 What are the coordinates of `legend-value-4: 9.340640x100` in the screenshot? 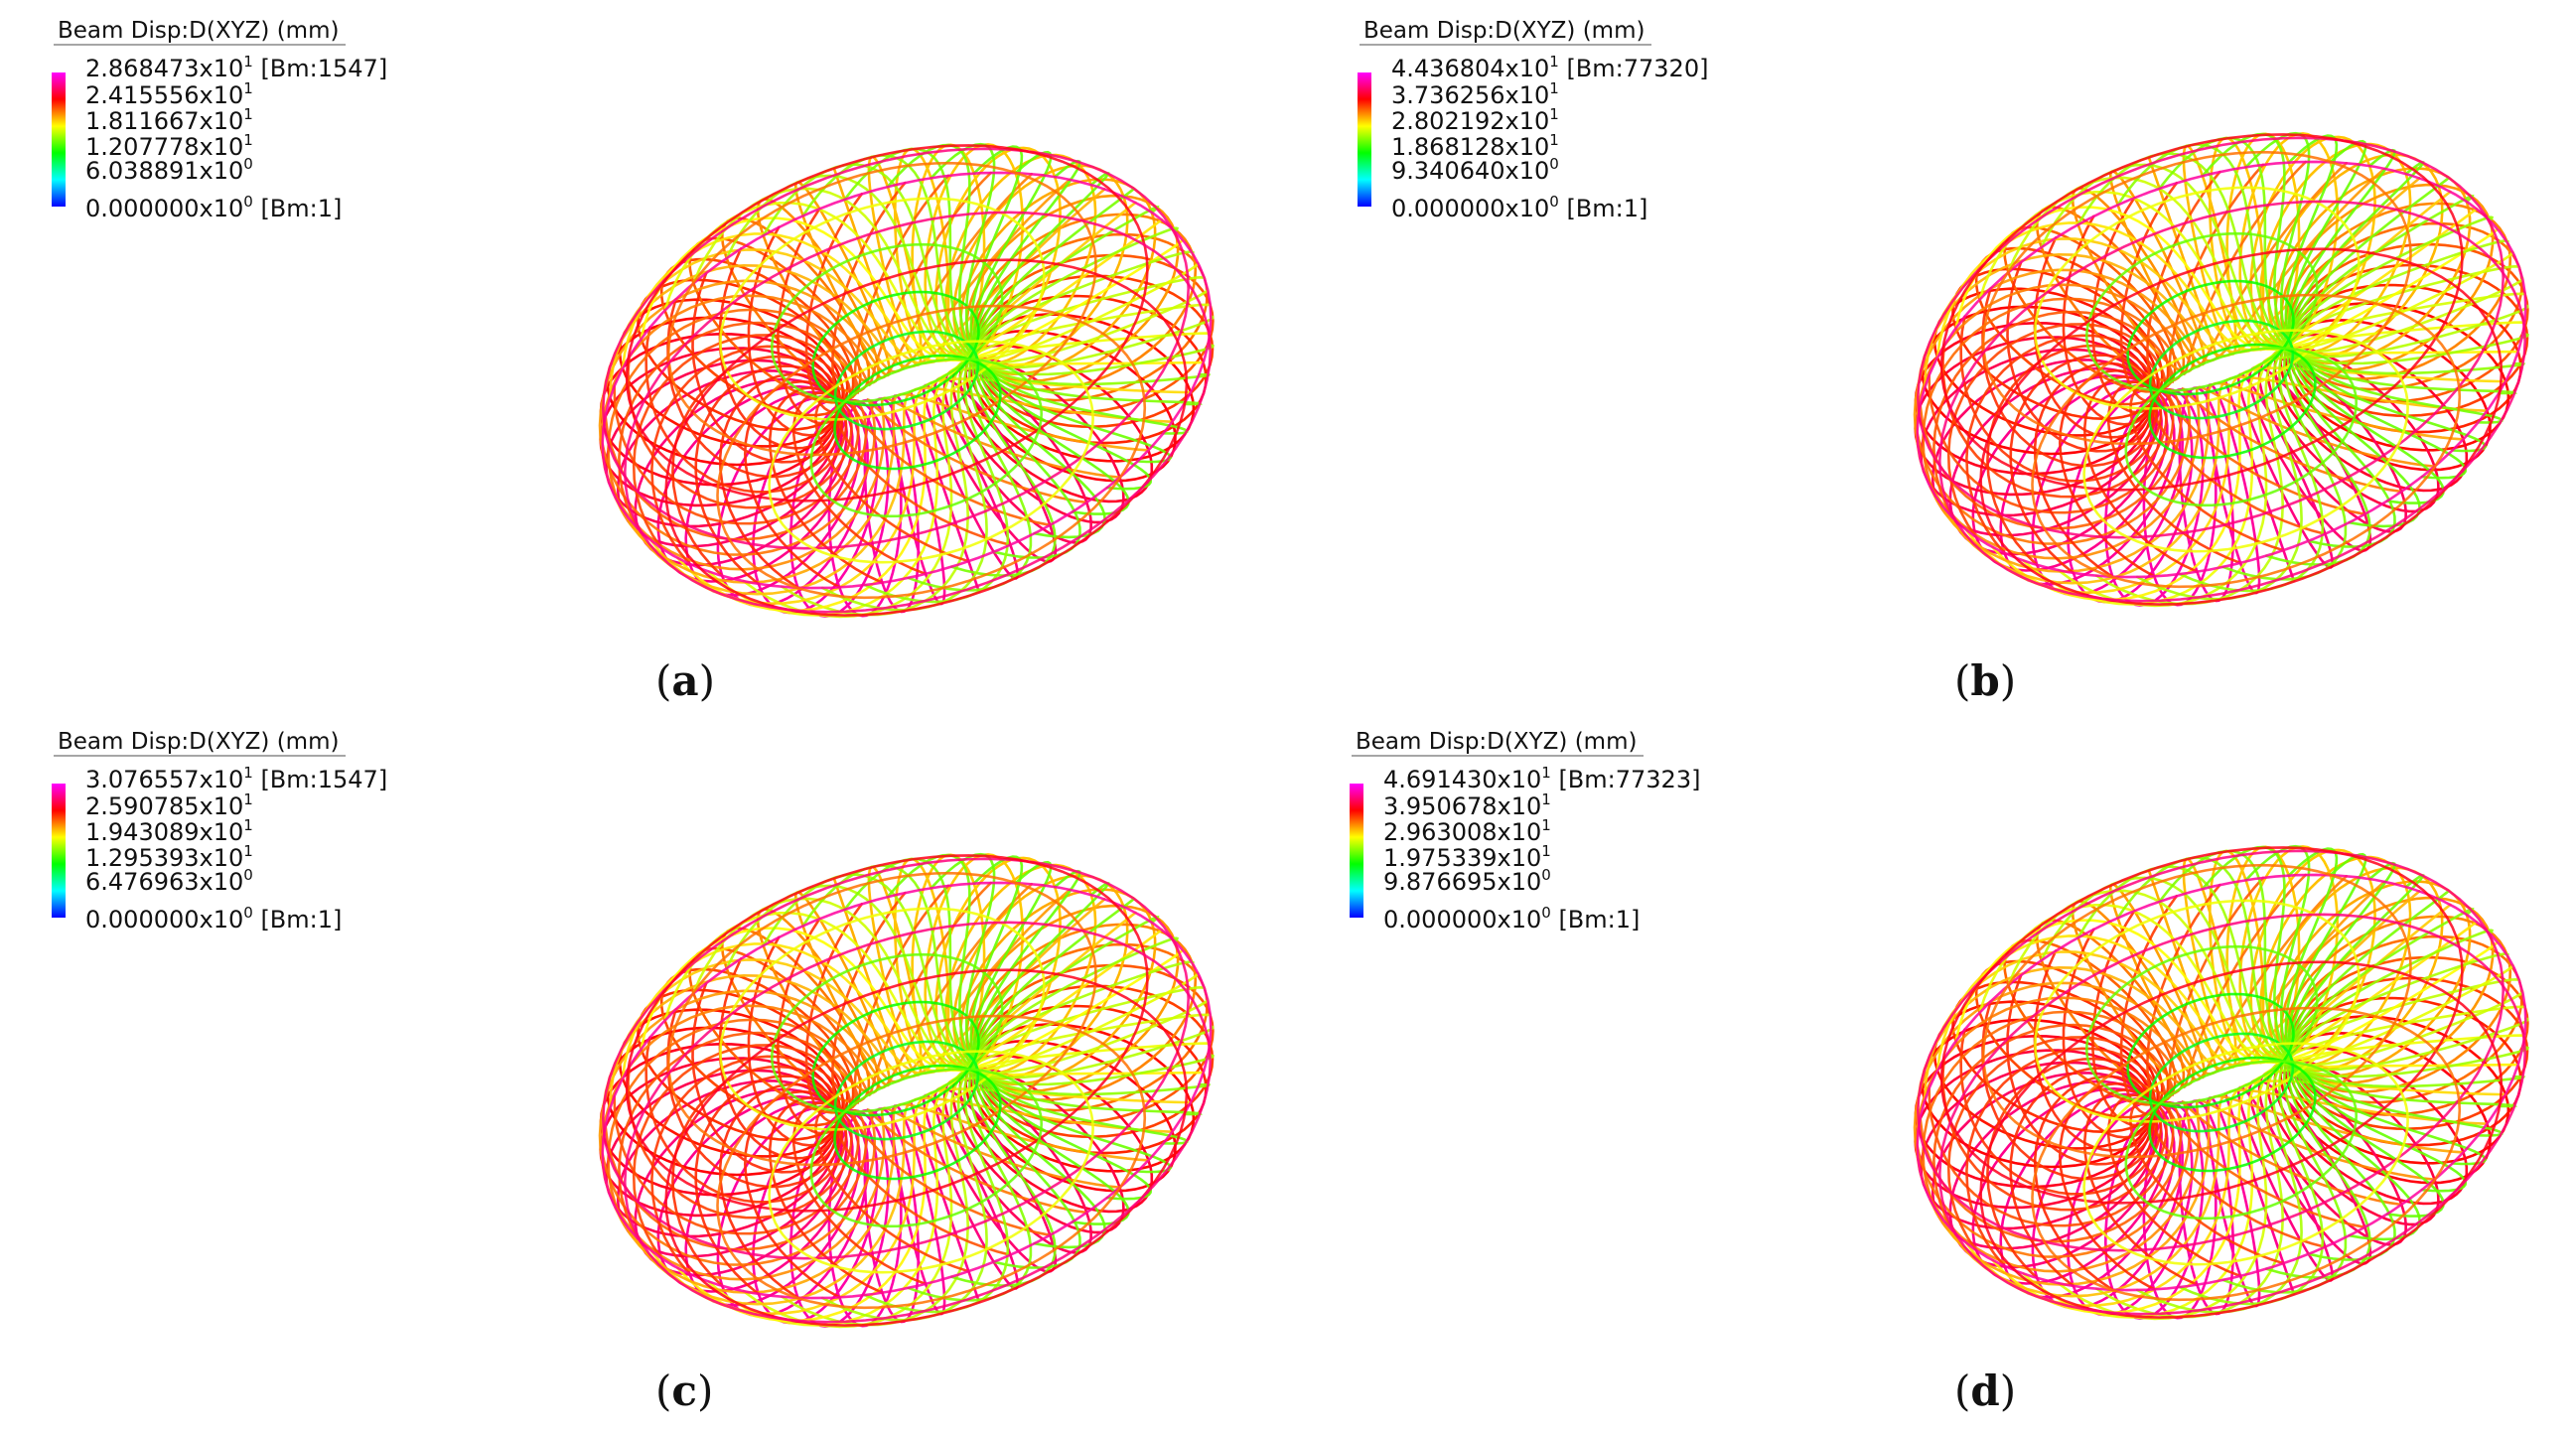 It's located at (1475, 170).